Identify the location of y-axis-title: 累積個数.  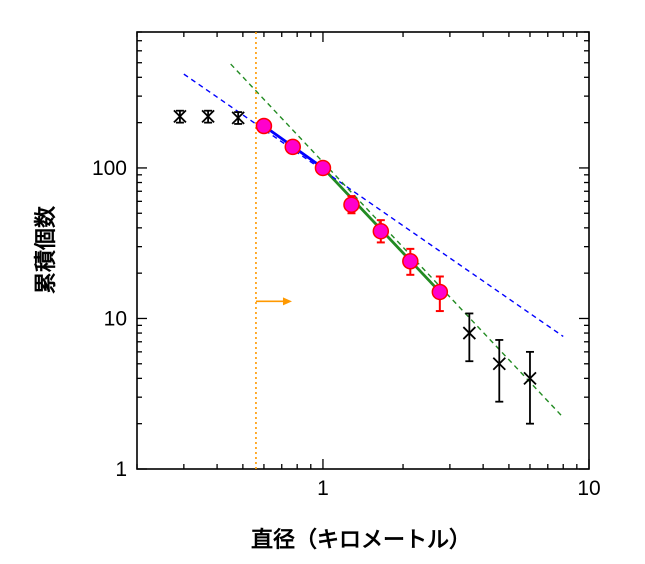
(46, 249).